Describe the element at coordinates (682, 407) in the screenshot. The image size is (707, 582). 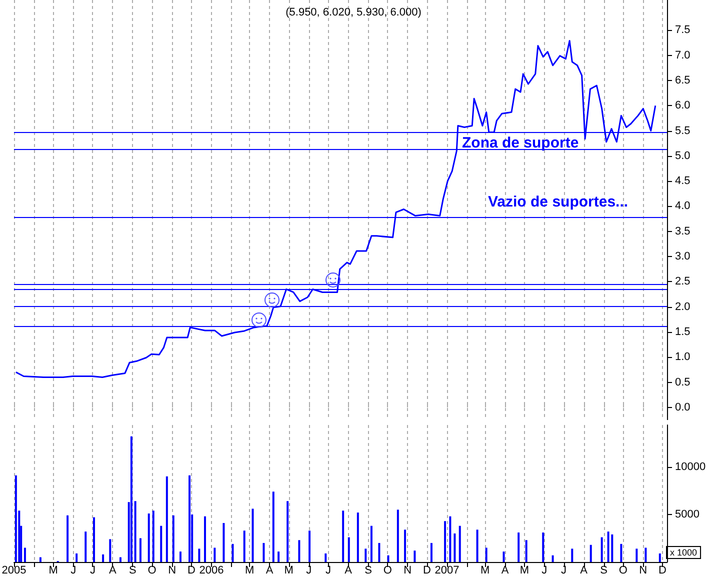
I see `y-tick-label: 0.0` at that location.